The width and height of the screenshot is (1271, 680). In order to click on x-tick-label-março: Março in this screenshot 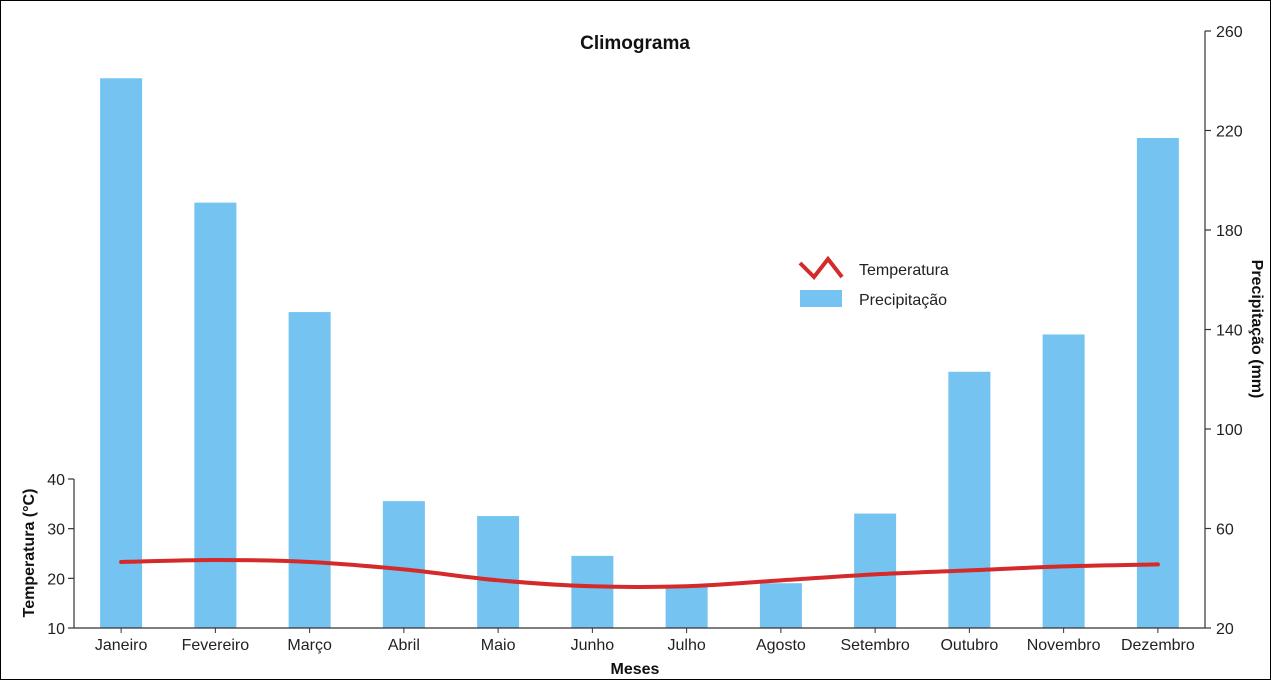, I will do `click(309, 645)`.